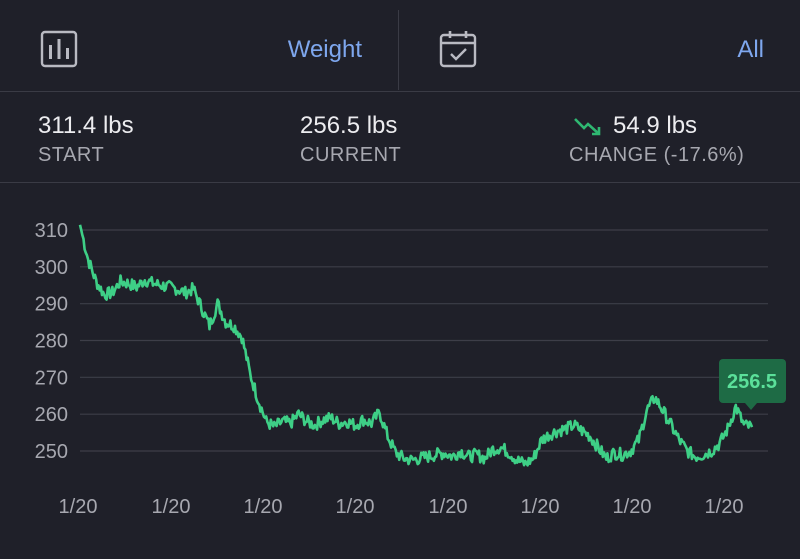 Image resolution: width=800 pixels, height=559 pixels. What do you see at coordinates (51, 415) in the screenshot?
I see `y-tick-label: 260` at bounding box center [51, 415].